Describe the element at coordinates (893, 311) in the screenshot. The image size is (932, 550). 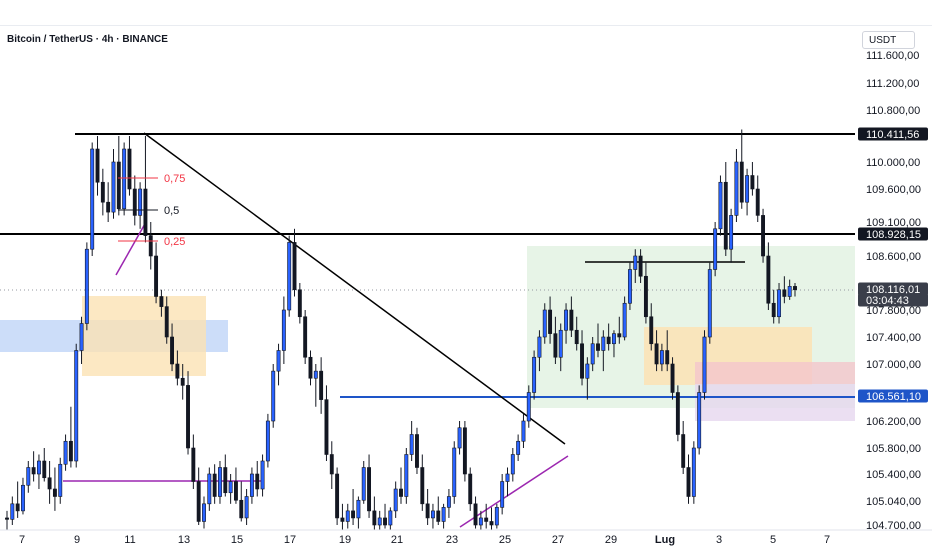
I see `y-tick-label: 107.800,00` at that location.